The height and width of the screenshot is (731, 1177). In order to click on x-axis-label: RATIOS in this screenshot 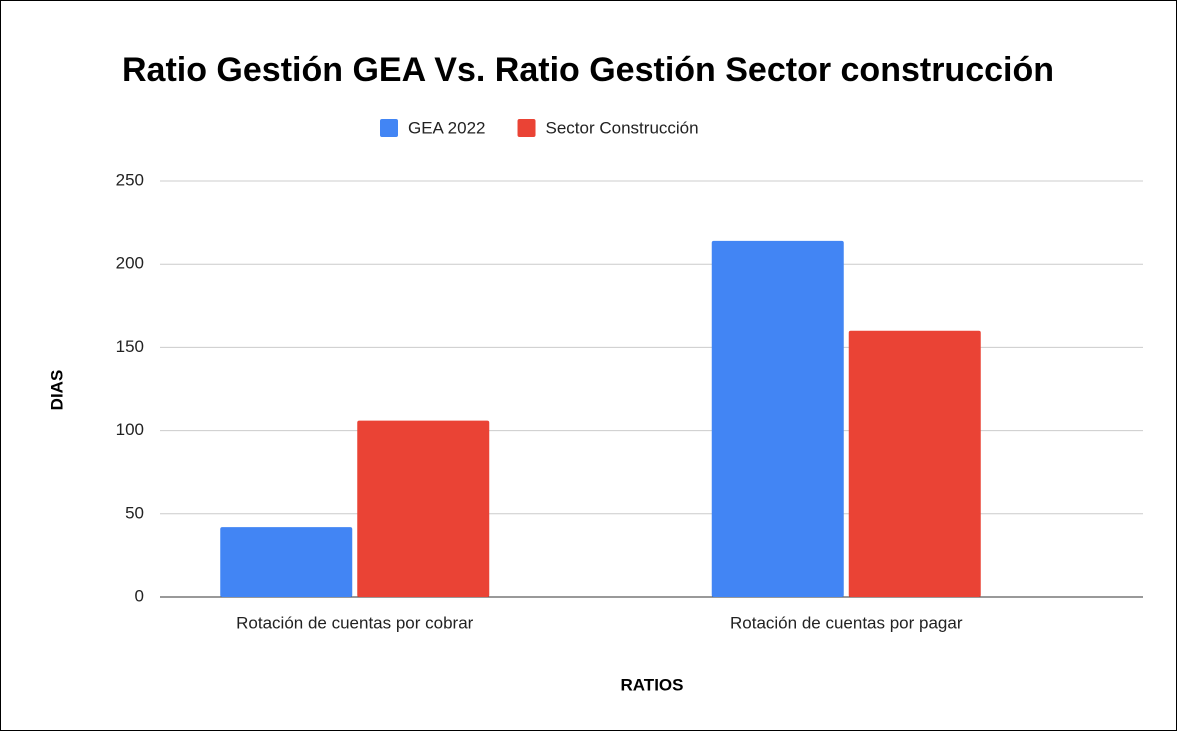, I will do `click(652, 684)`.